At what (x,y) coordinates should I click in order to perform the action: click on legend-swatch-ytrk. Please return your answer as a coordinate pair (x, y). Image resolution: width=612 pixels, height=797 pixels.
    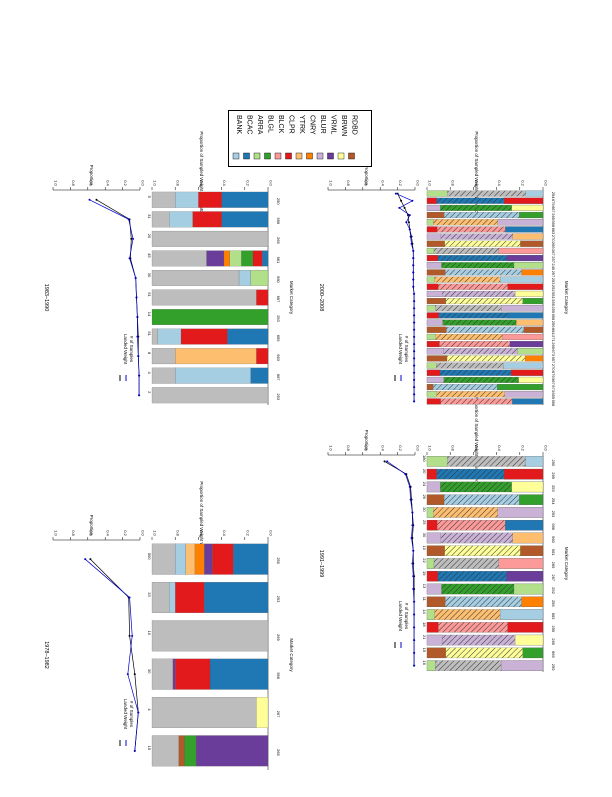
    Looking at the image, I should click on (299, 156).